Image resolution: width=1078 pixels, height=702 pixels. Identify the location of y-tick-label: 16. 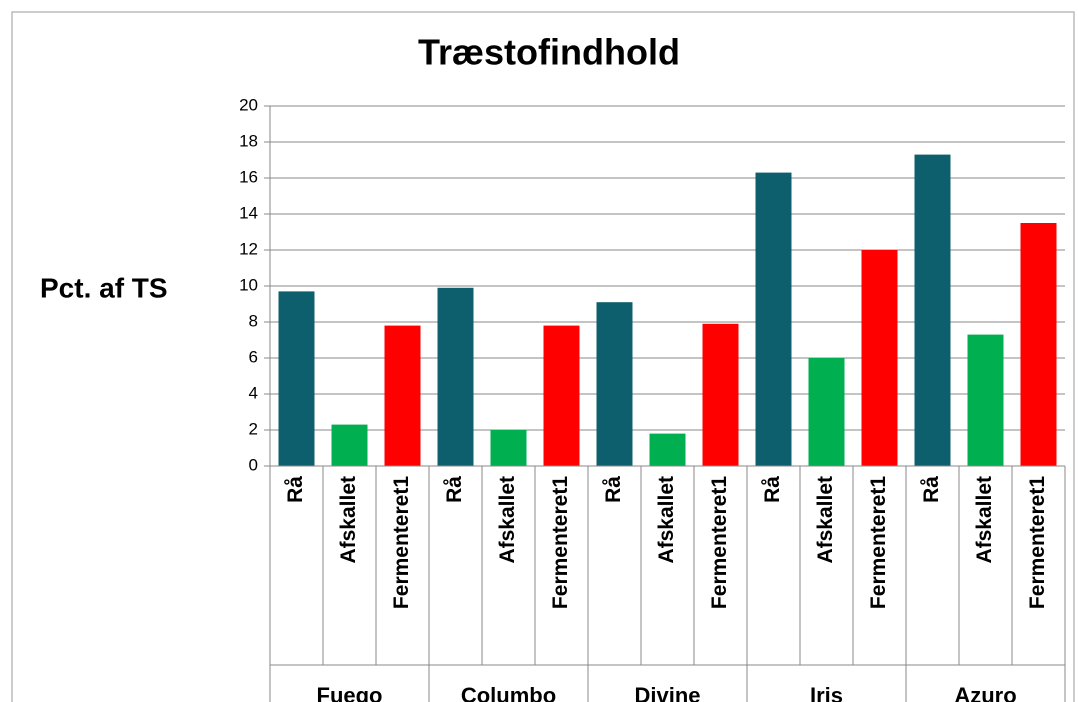
(248, 176).